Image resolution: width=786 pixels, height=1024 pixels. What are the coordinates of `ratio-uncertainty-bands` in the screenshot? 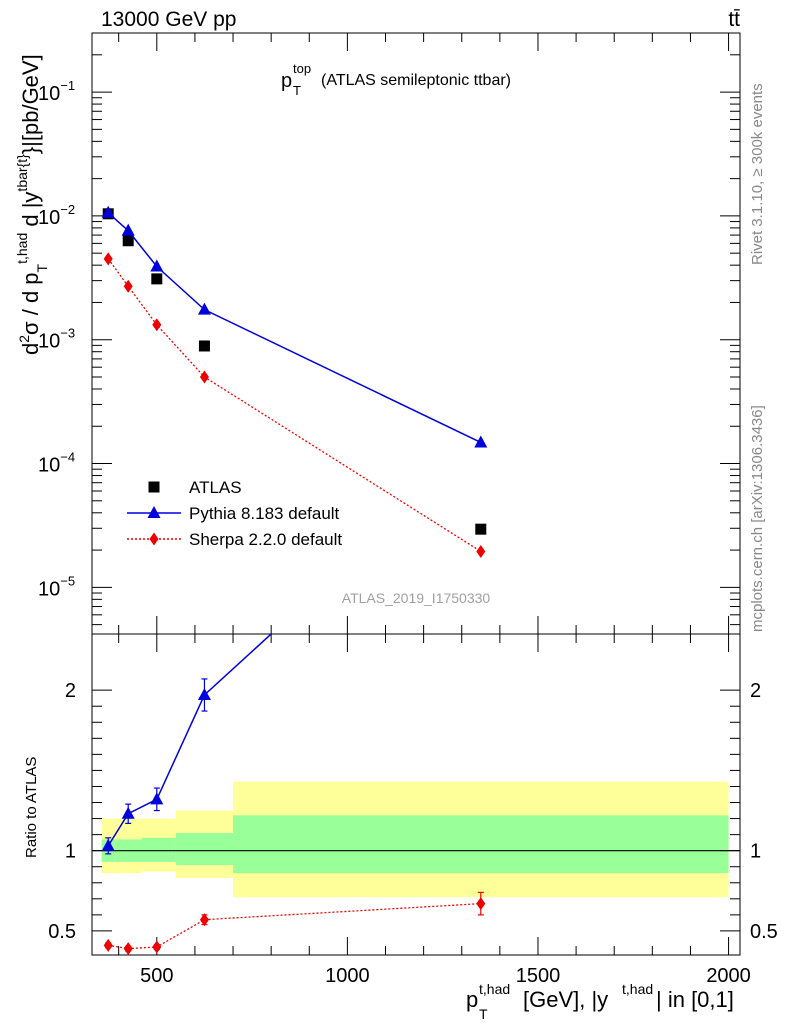 It's located at (416, 839).